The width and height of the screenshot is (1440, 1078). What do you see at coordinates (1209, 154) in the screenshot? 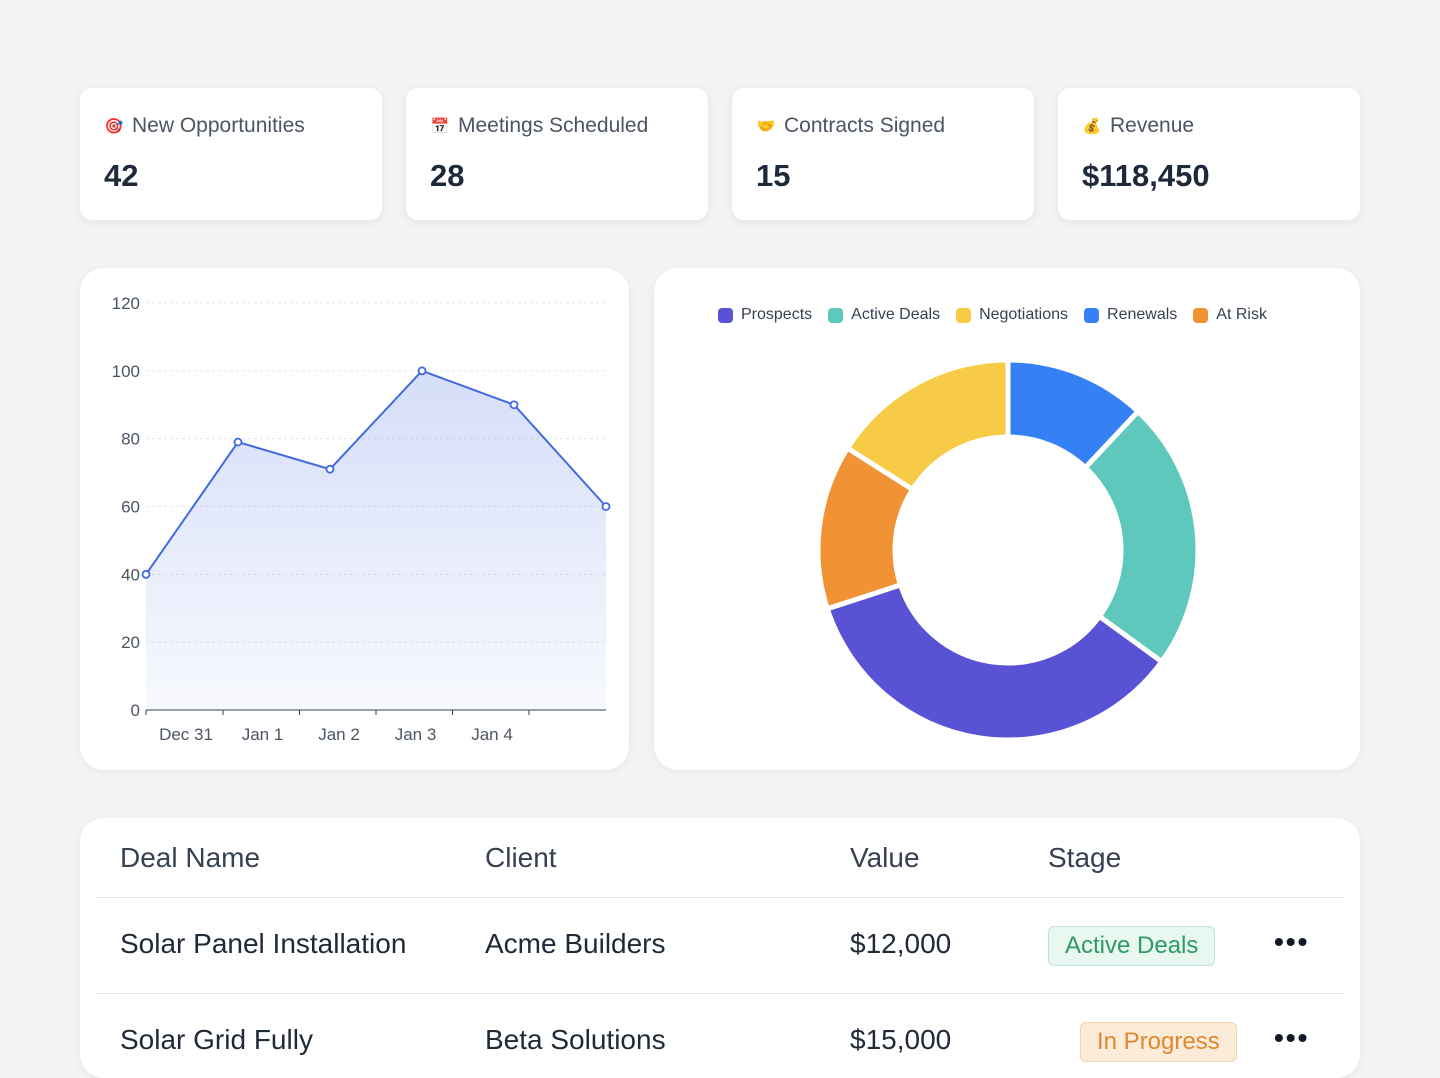
I see `stat-card-revenue: 💰 Revenue $118,450` at bounding box center [1209, 154].